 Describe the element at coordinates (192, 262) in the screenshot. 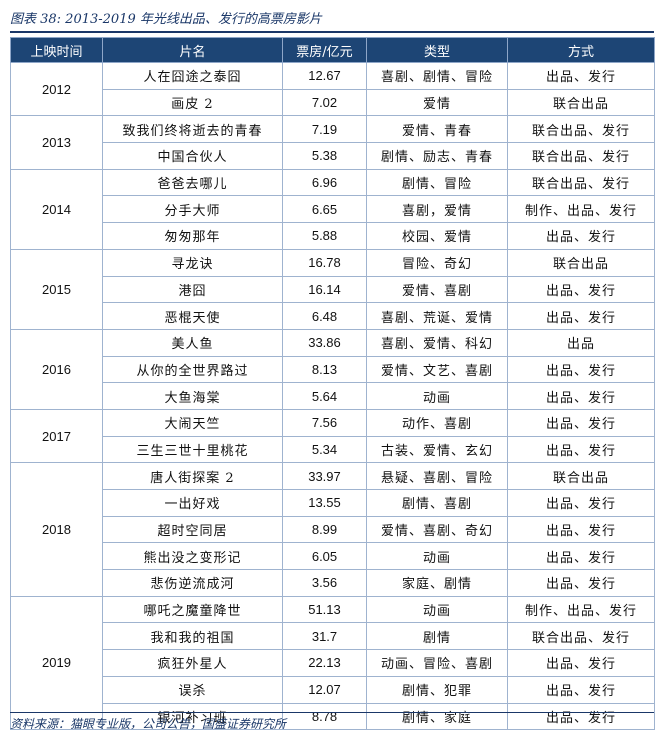

I see `film-title-cell: 寻龙诀` at that location.